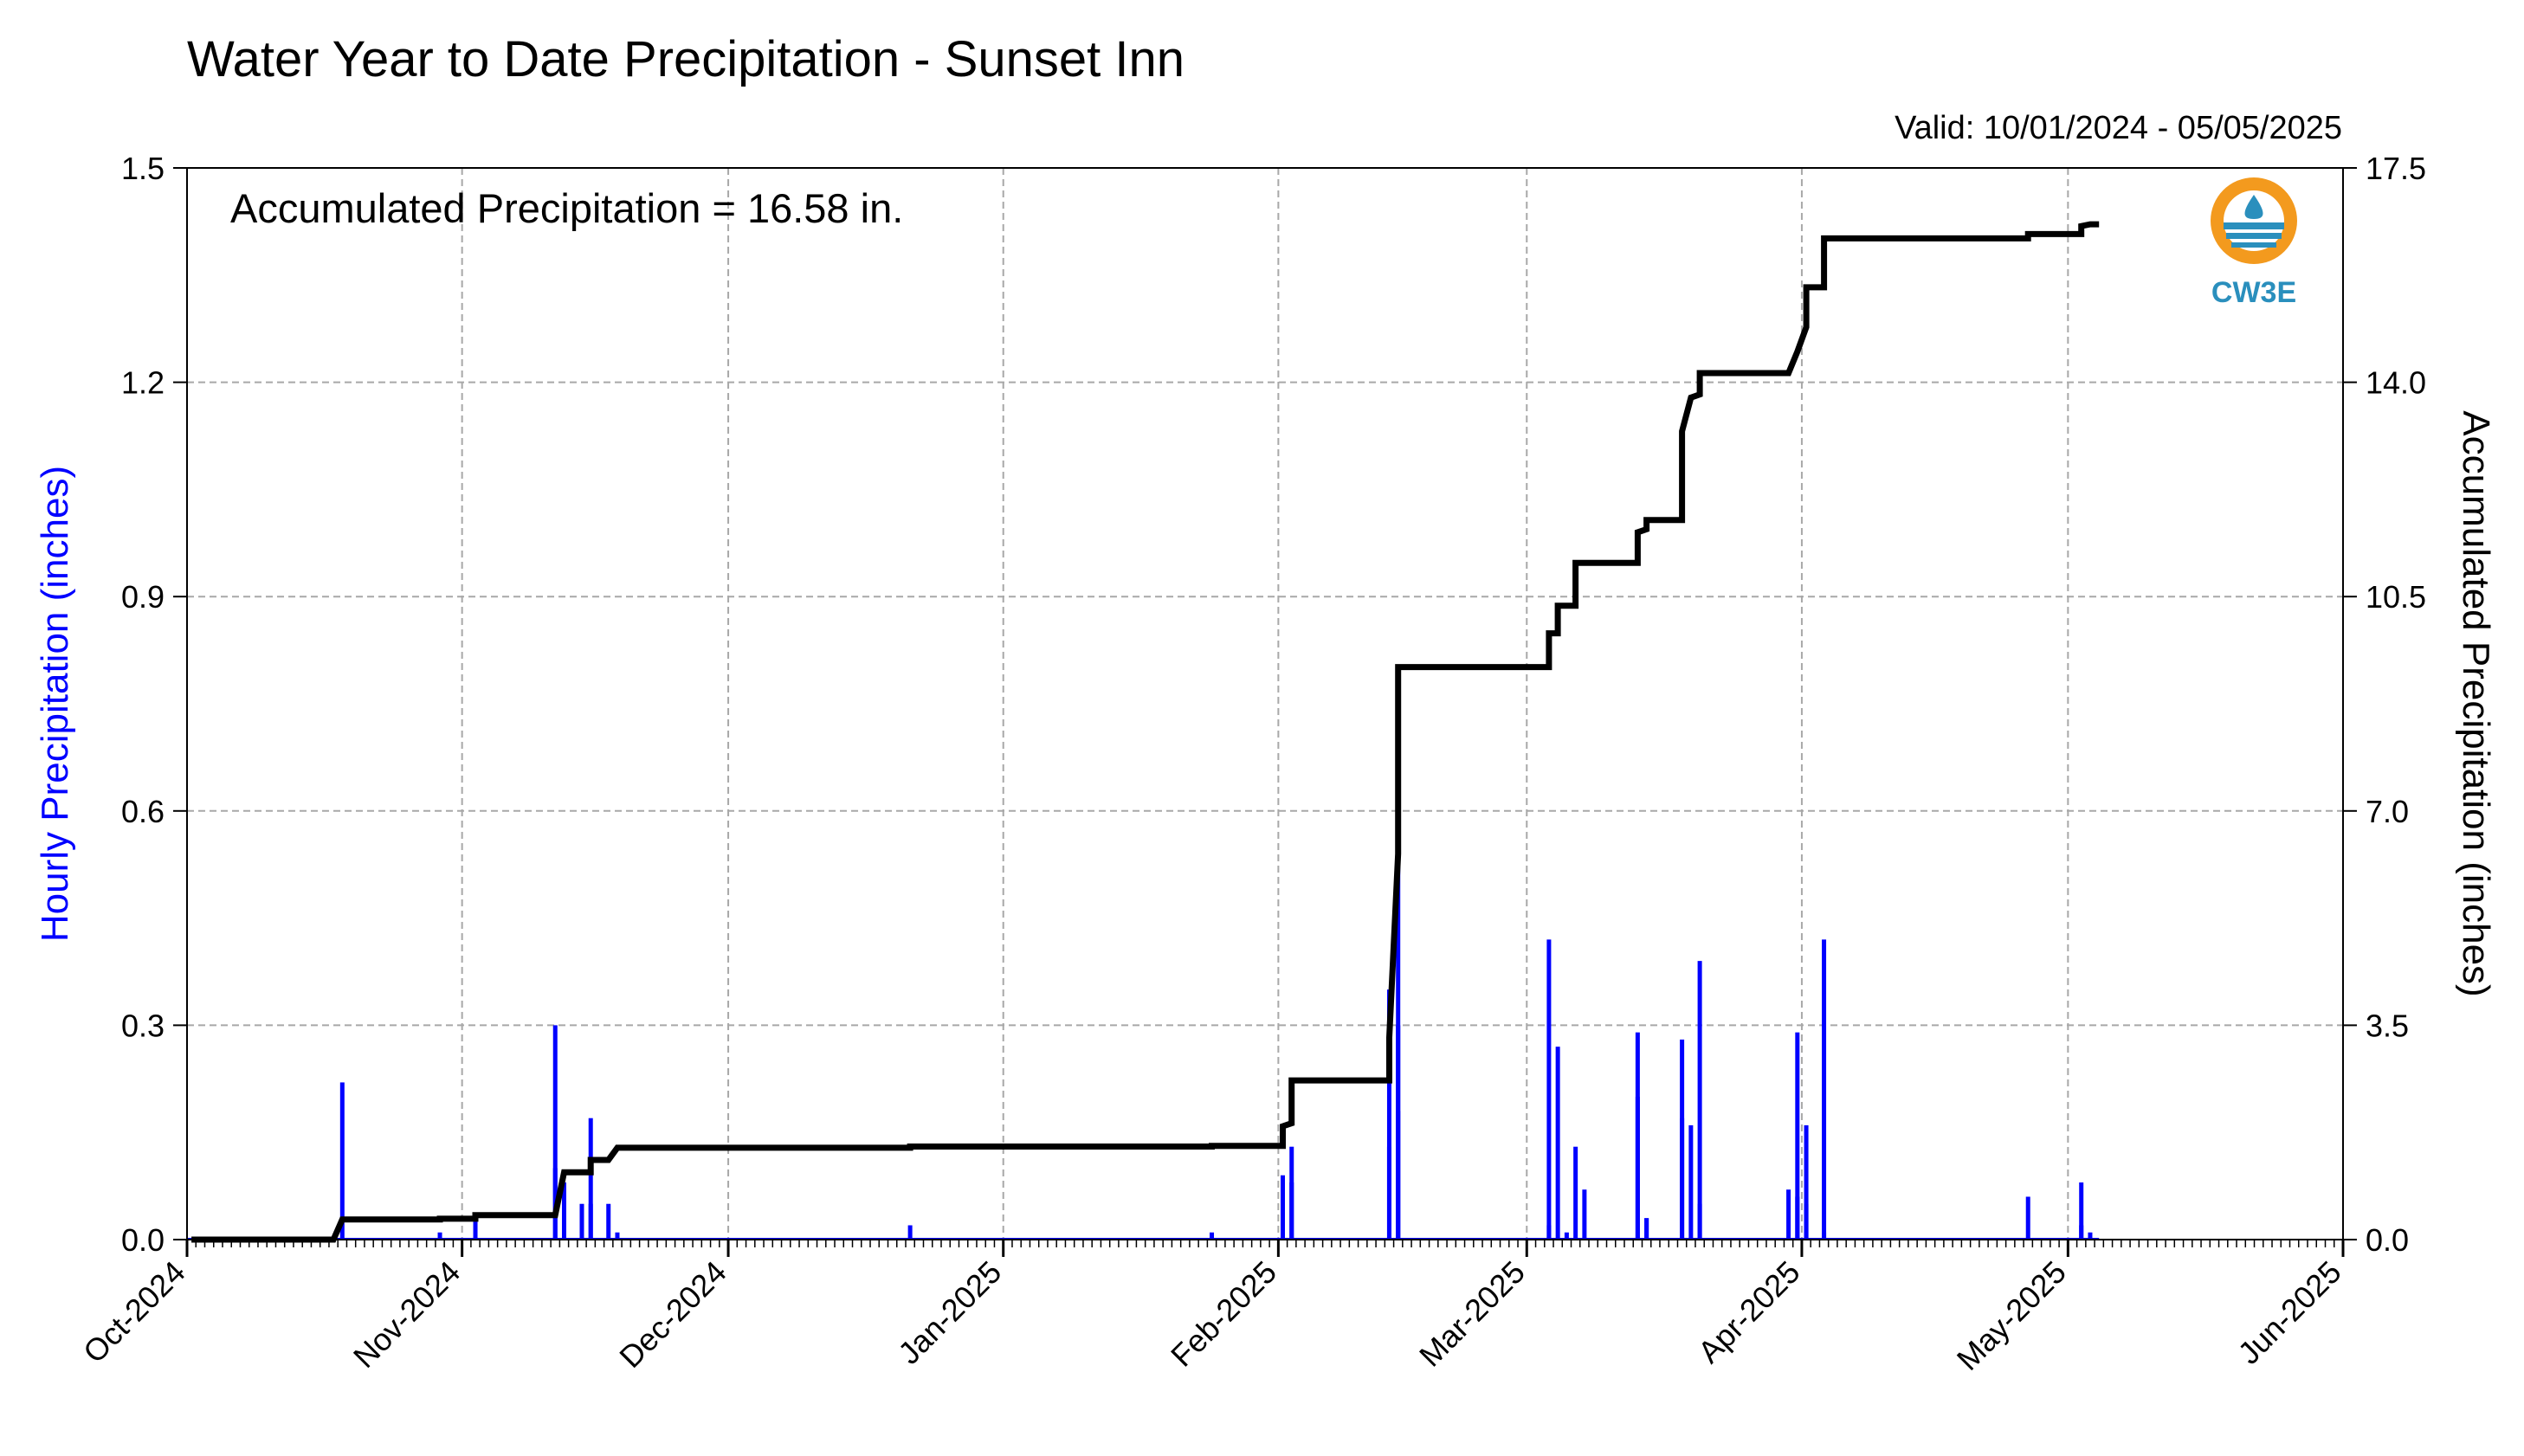 This screenshot has width=2524, height=1456. I want to click on y-left-tick-label: 1.5, so click(143, 168).